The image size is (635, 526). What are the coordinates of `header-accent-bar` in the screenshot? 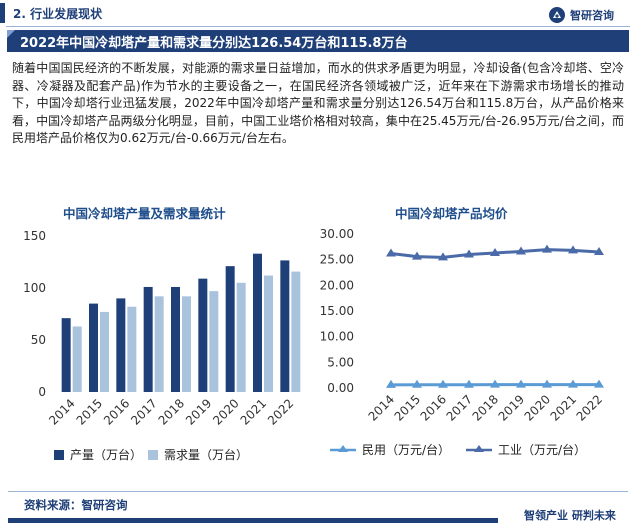 It's located at (2, 13).